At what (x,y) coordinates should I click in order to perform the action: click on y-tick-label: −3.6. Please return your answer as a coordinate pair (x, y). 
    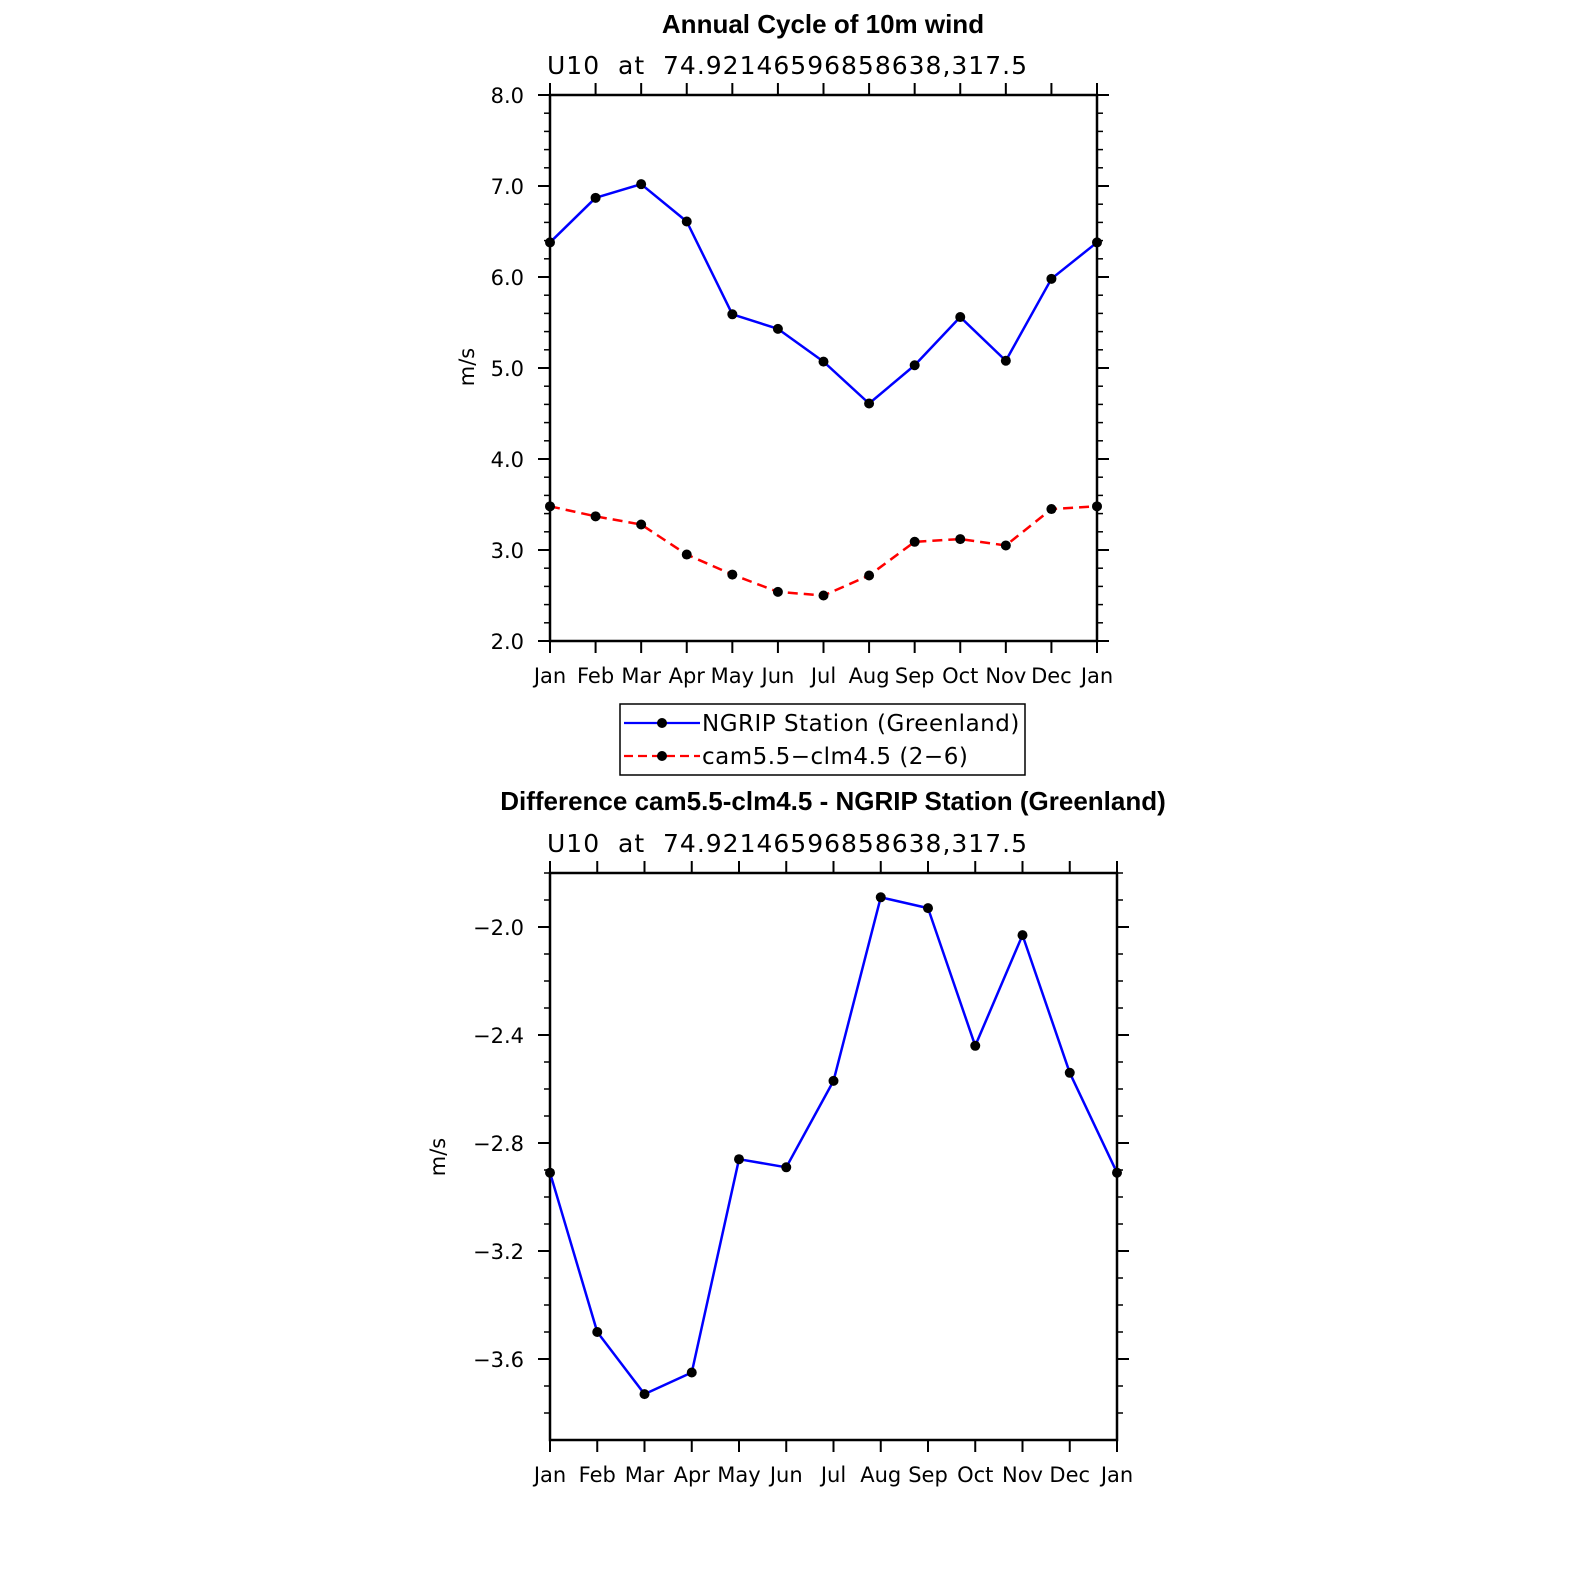
    Looking at the image, I should click on (498, 1360).